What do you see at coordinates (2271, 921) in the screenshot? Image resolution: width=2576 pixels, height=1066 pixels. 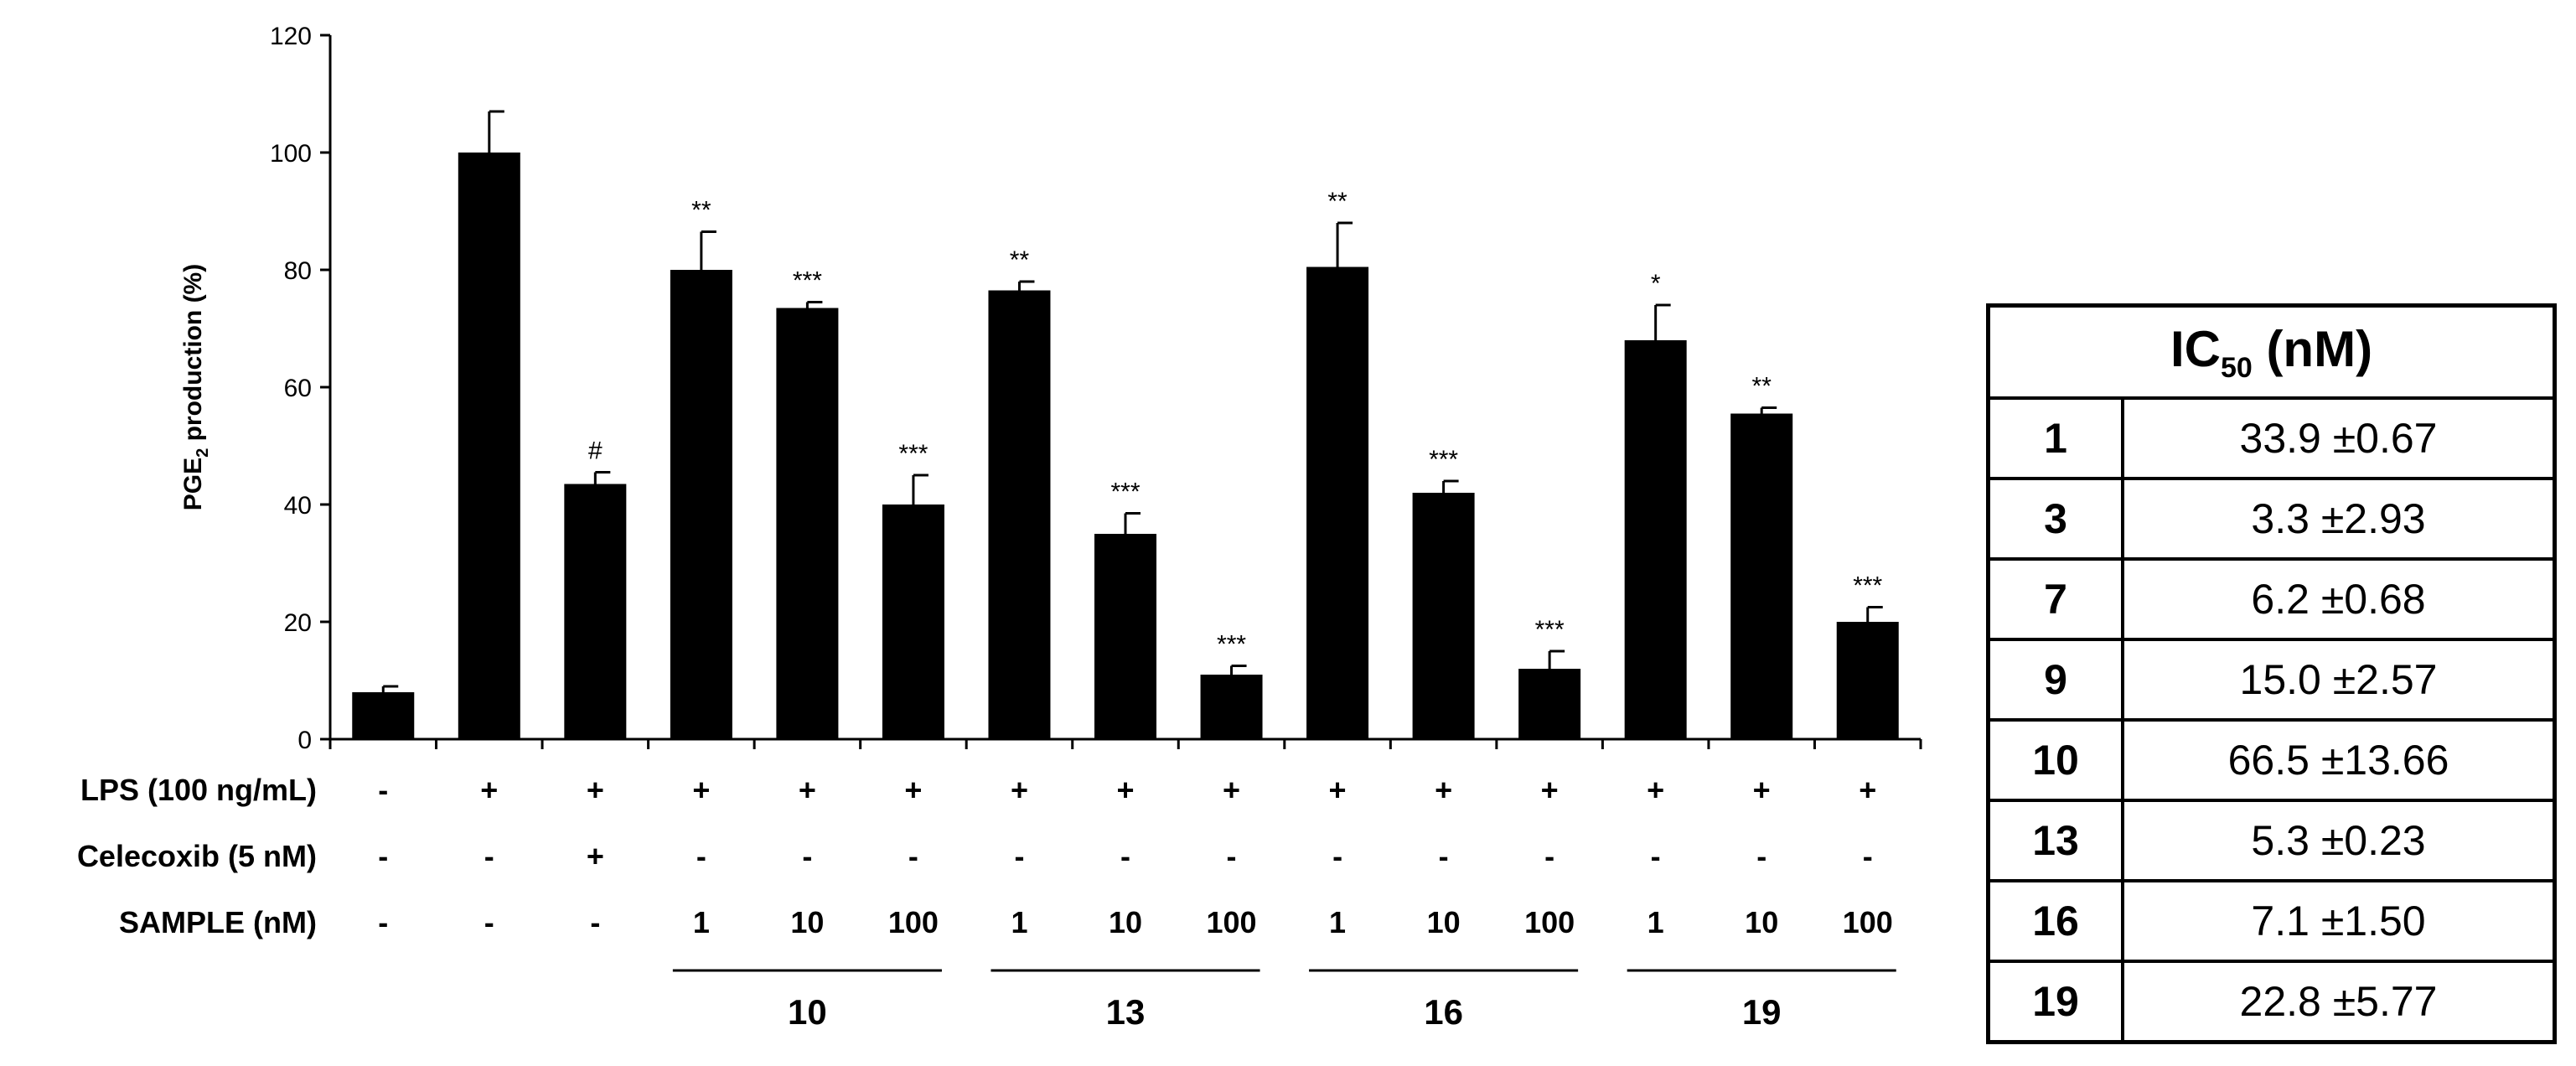 I see `table-row: 16 7.1 ±1.50` at bounding box center [2271, 921].